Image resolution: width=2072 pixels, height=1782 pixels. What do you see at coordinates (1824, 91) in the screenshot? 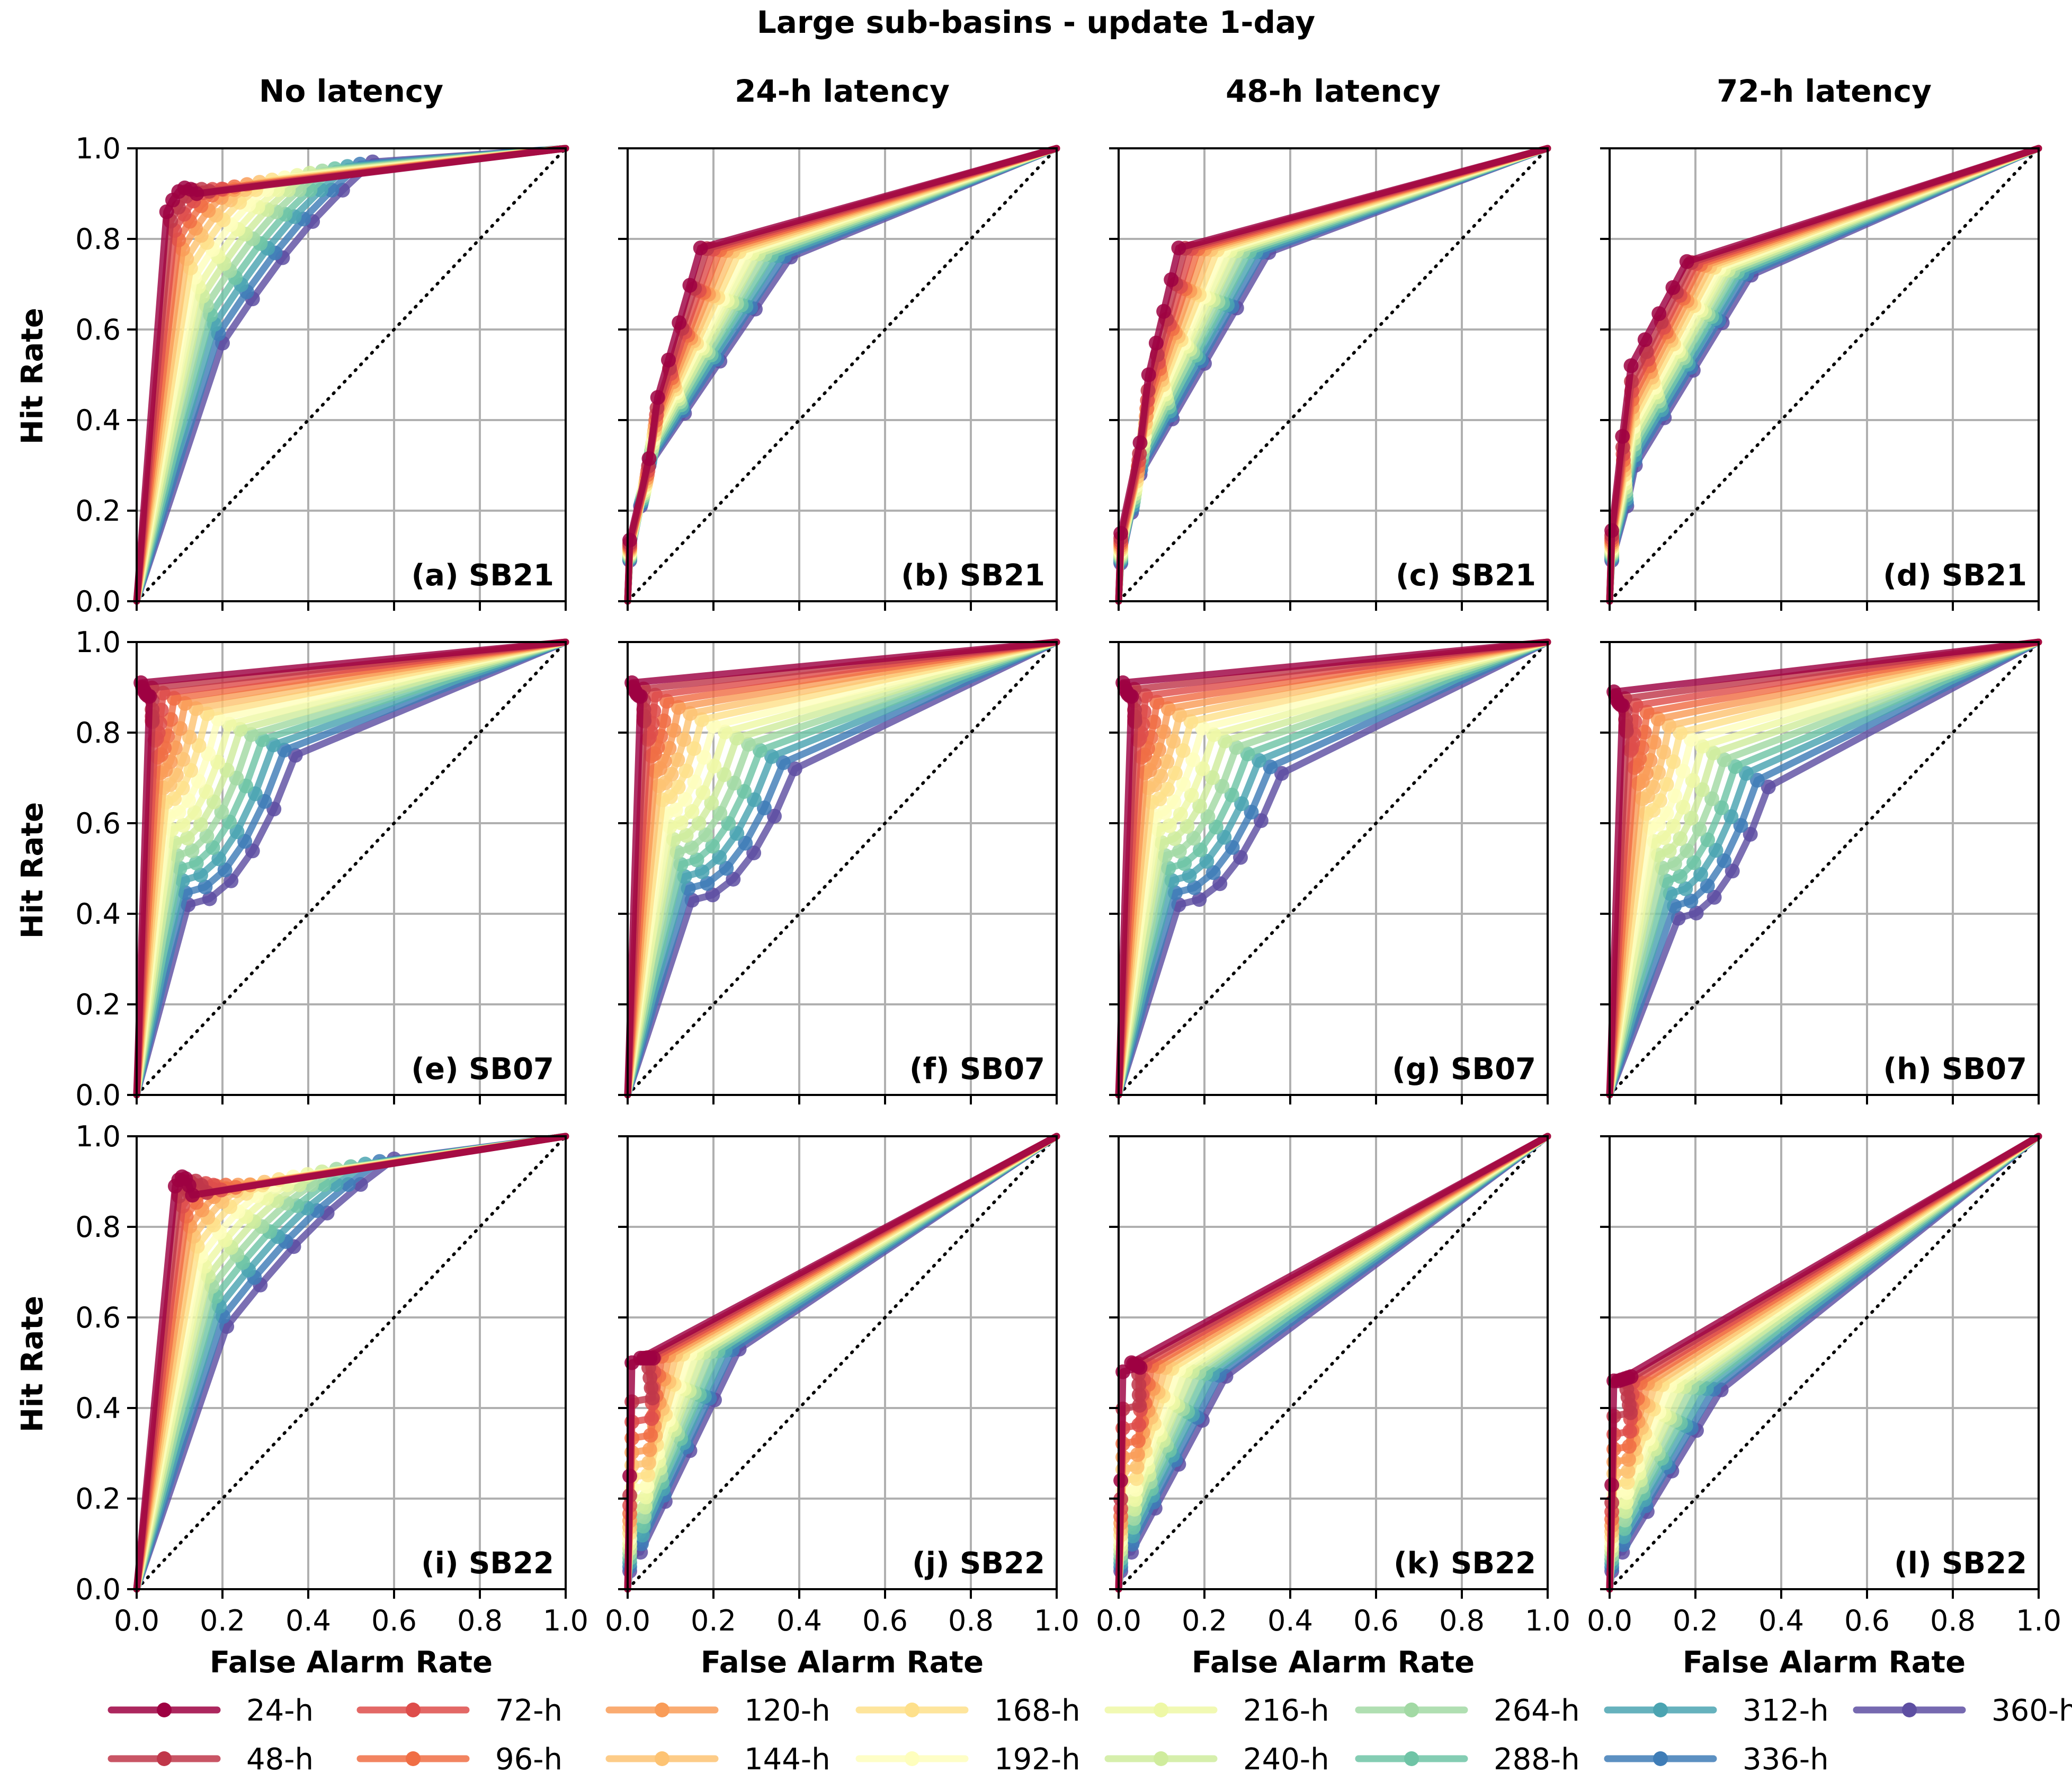
I see `column-title-4: 72-h latency` at bounding box center [1824, 91].